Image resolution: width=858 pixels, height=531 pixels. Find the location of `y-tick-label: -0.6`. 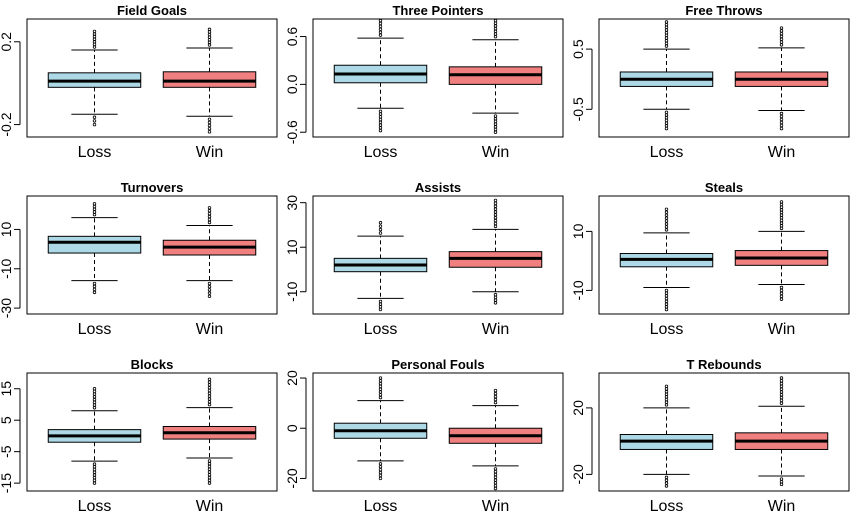

y-tick-label: -0.6 is located at coordinates (292, 132).